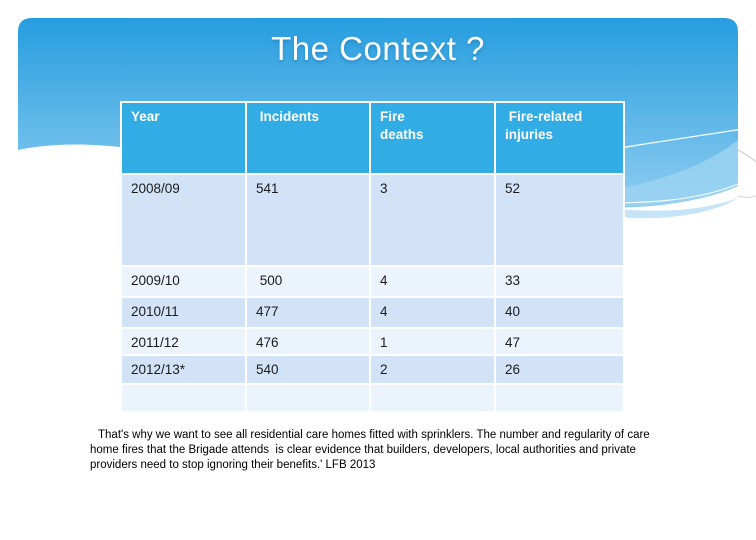 The image size is (756, 540). Describe the element at coordinates (308, 312) in the screenshot. I see `table-cell-incidents: 477` at that location.